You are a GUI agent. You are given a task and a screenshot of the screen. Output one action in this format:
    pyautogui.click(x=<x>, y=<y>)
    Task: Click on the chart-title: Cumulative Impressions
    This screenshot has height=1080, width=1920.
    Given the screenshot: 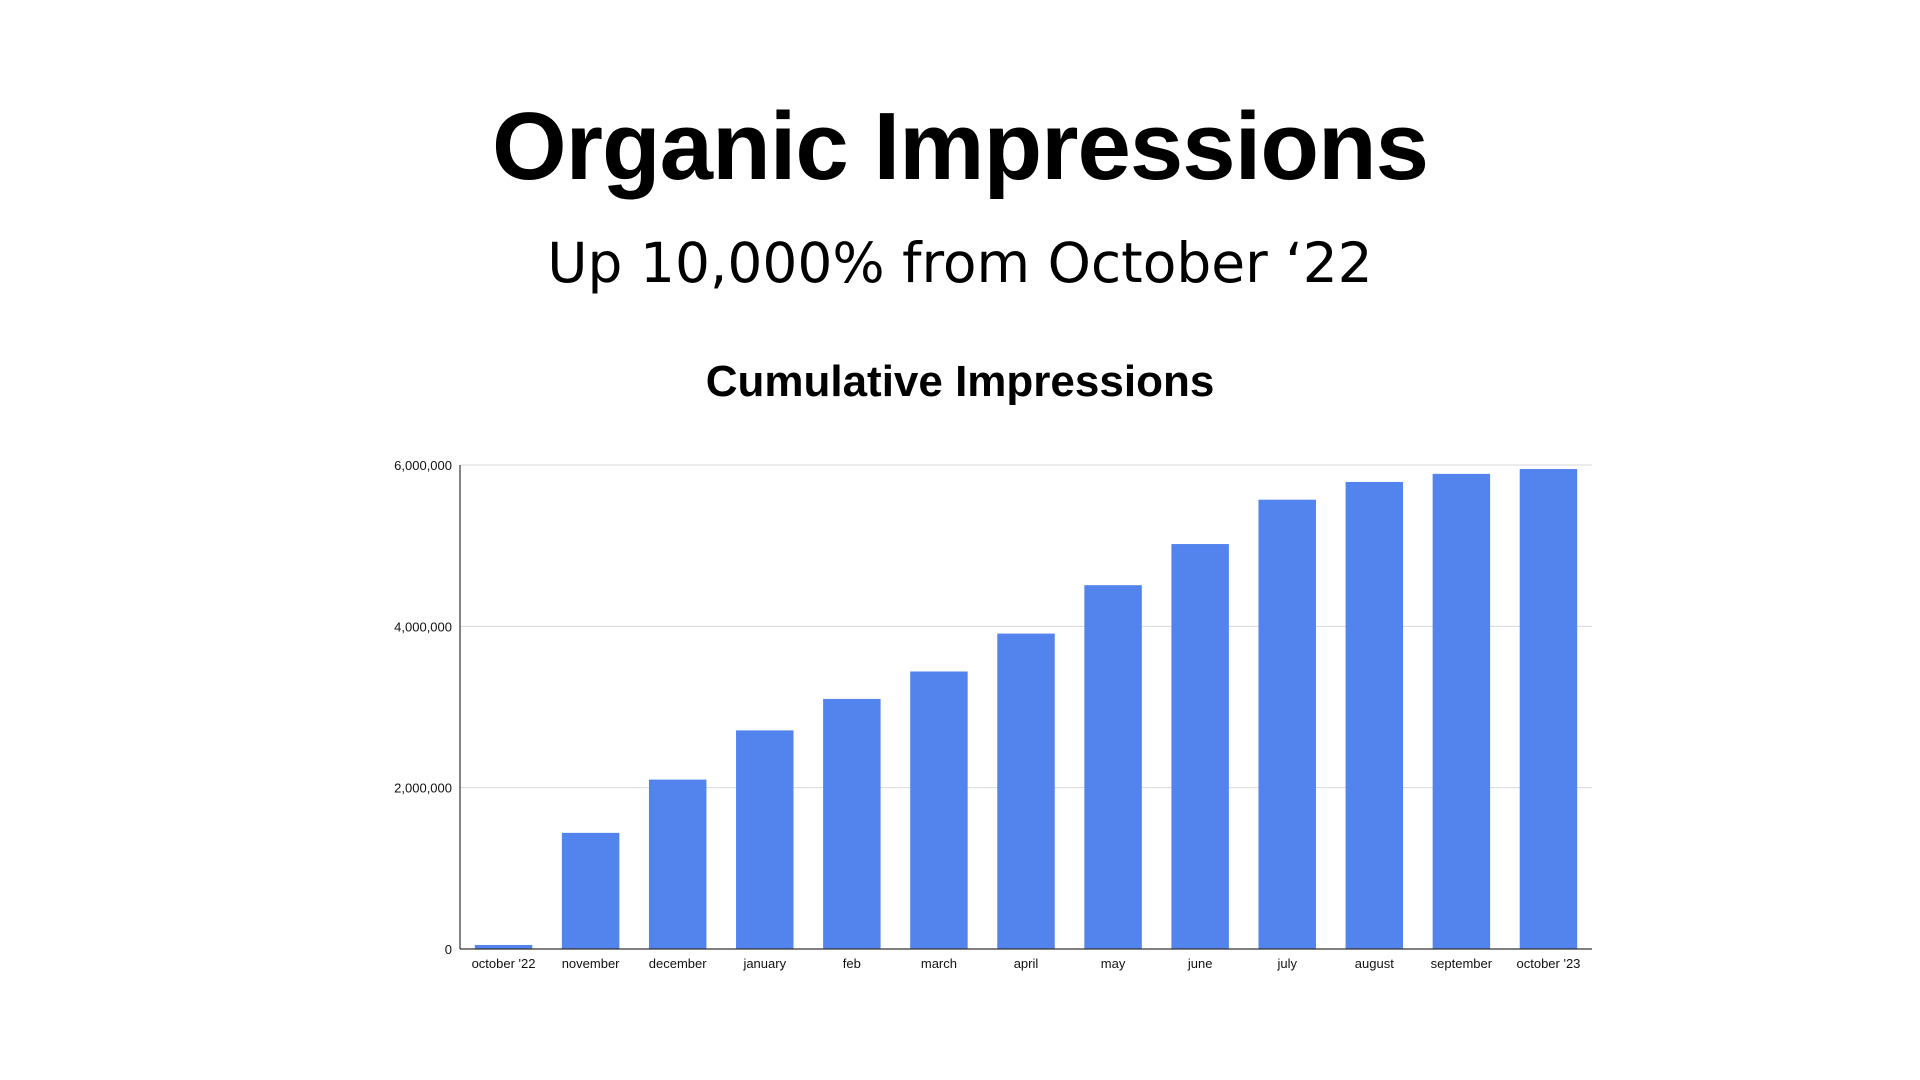 What is the action you would take?
    pyautogui.click(x=960, y=381)
    